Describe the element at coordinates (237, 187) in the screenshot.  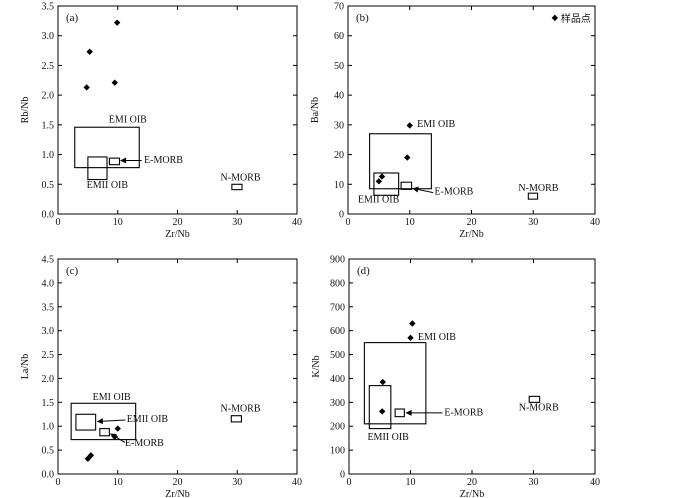
I see `region-n-morb-a` at that location.